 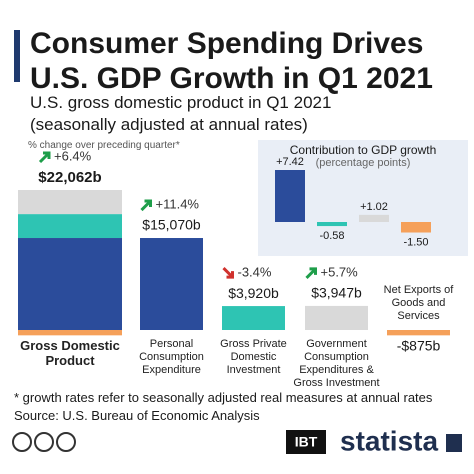 I want to click on growth-label: +11.4%, so click(x=178, y=203).